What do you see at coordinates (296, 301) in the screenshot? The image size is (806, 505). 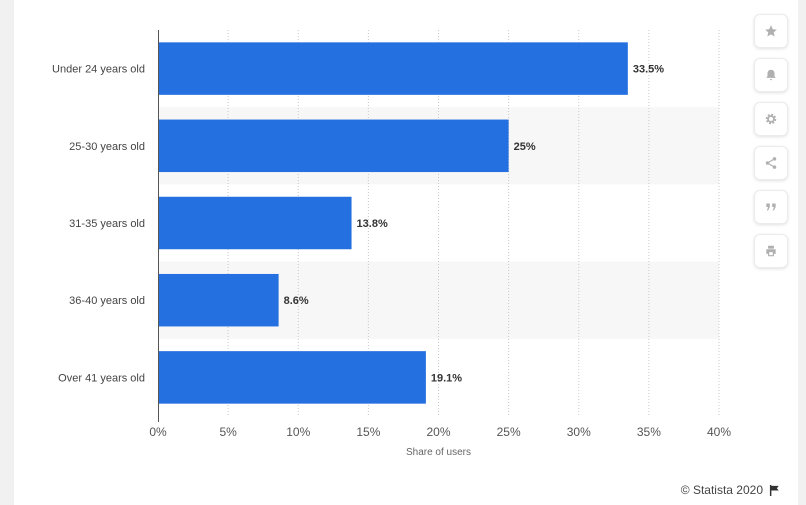 I see `data-label: 8.6%` at bounding box center [296, 301].